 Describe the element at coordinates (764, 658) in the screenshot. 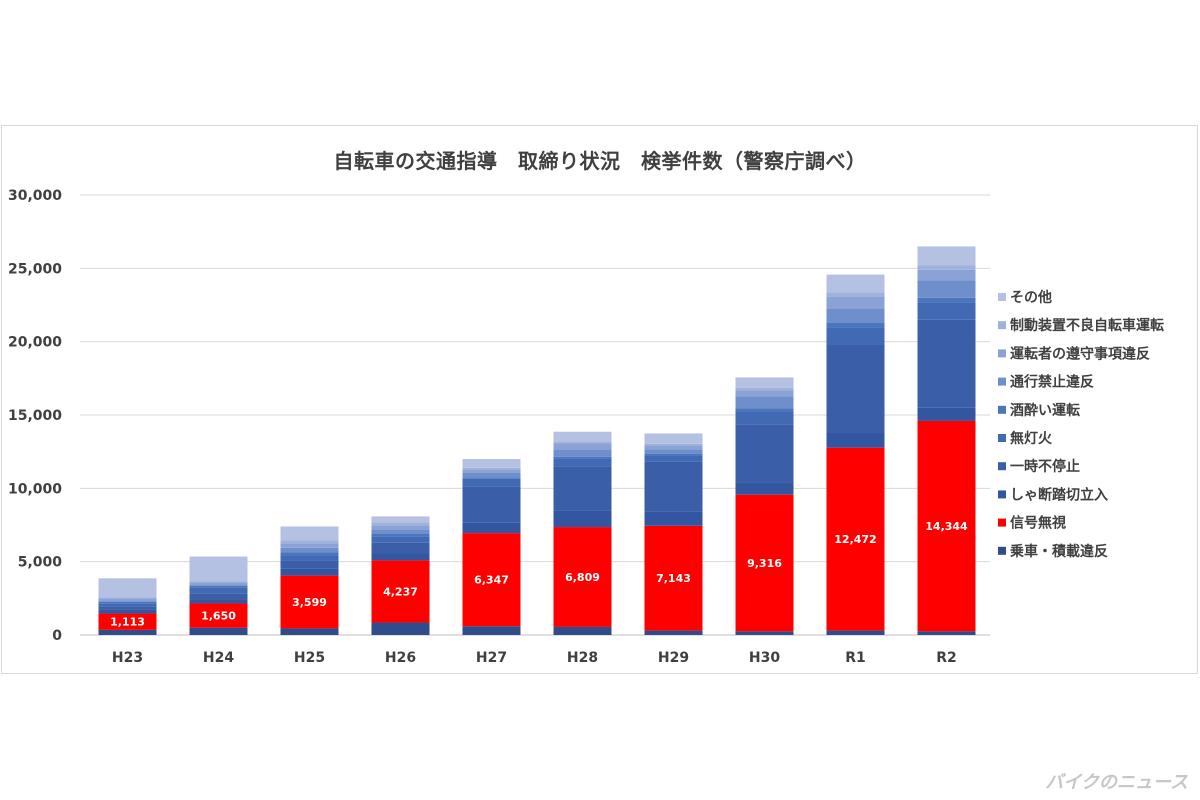

I see `x-tick-label: H30` at that location.